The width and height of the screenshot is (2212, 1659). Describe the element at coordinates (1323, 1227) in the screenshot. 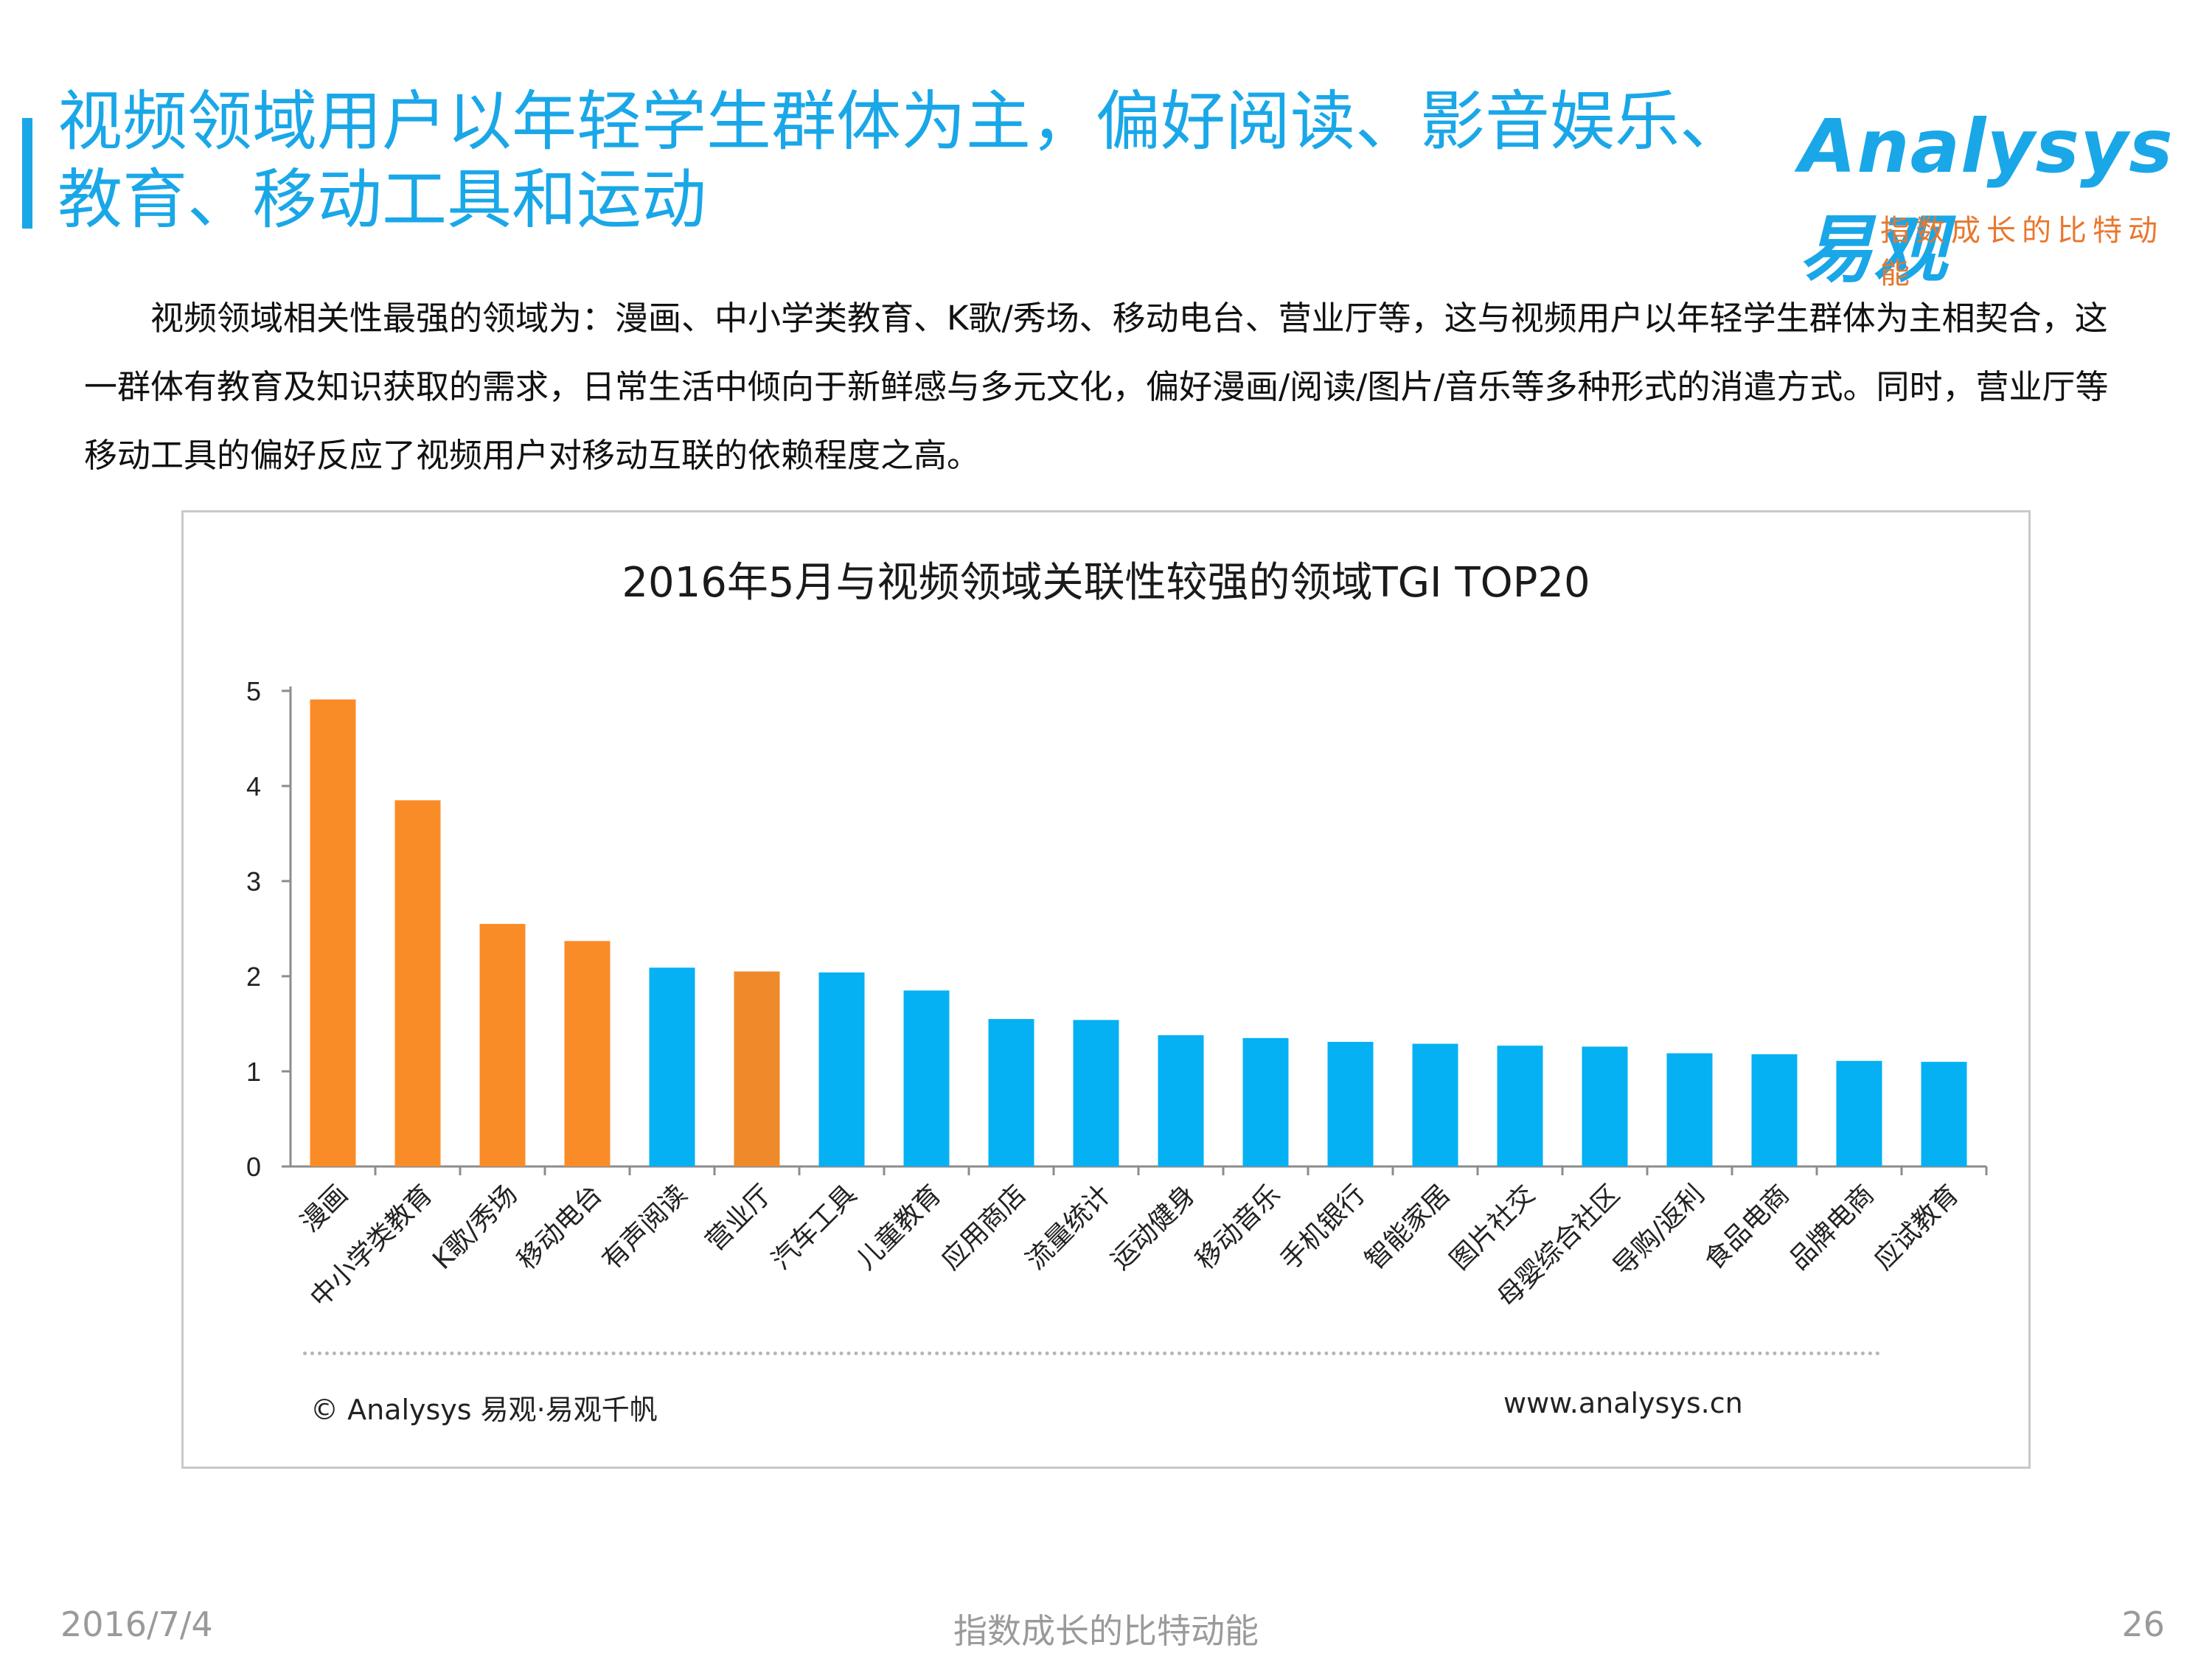

I see `x-category-label: 手机银行` at that location.